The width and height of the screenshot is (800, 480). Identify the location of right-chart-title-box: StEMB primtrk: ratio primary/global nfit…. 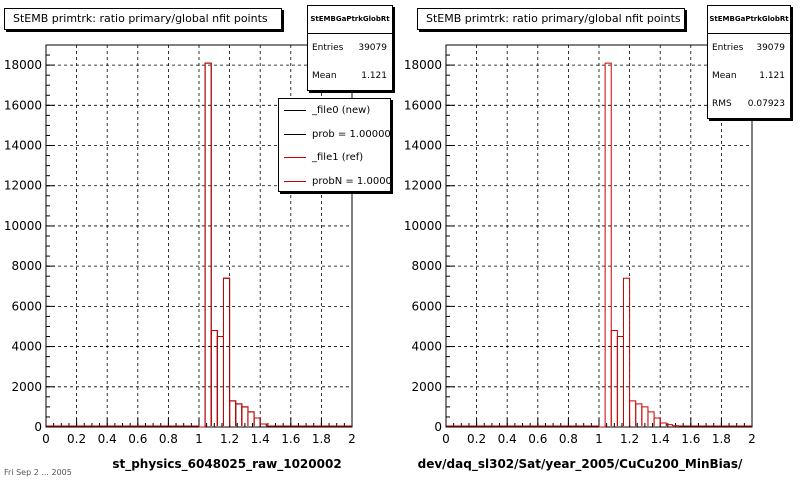
(551, 19).